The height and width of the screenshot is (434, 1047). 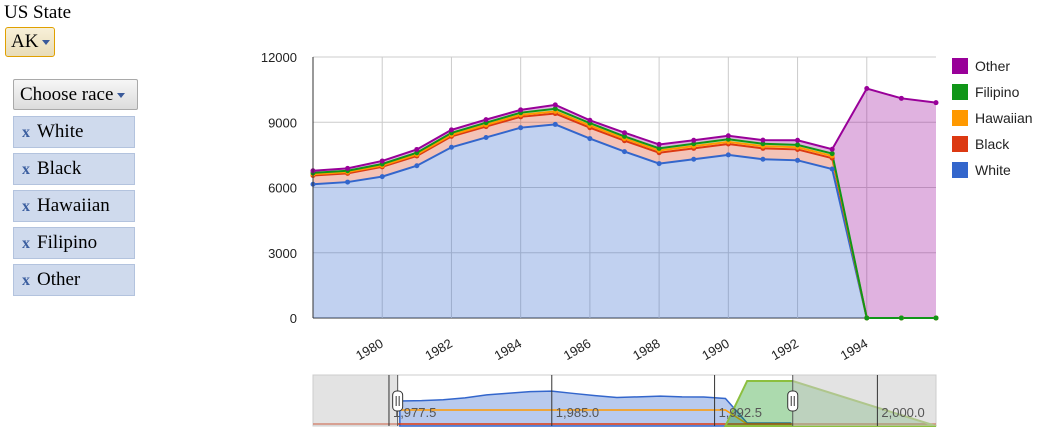 What do you see at coordinates (646, 349) in the screenshot?
I see `x-tick-label: 1988` at bounding box center [646, 349].